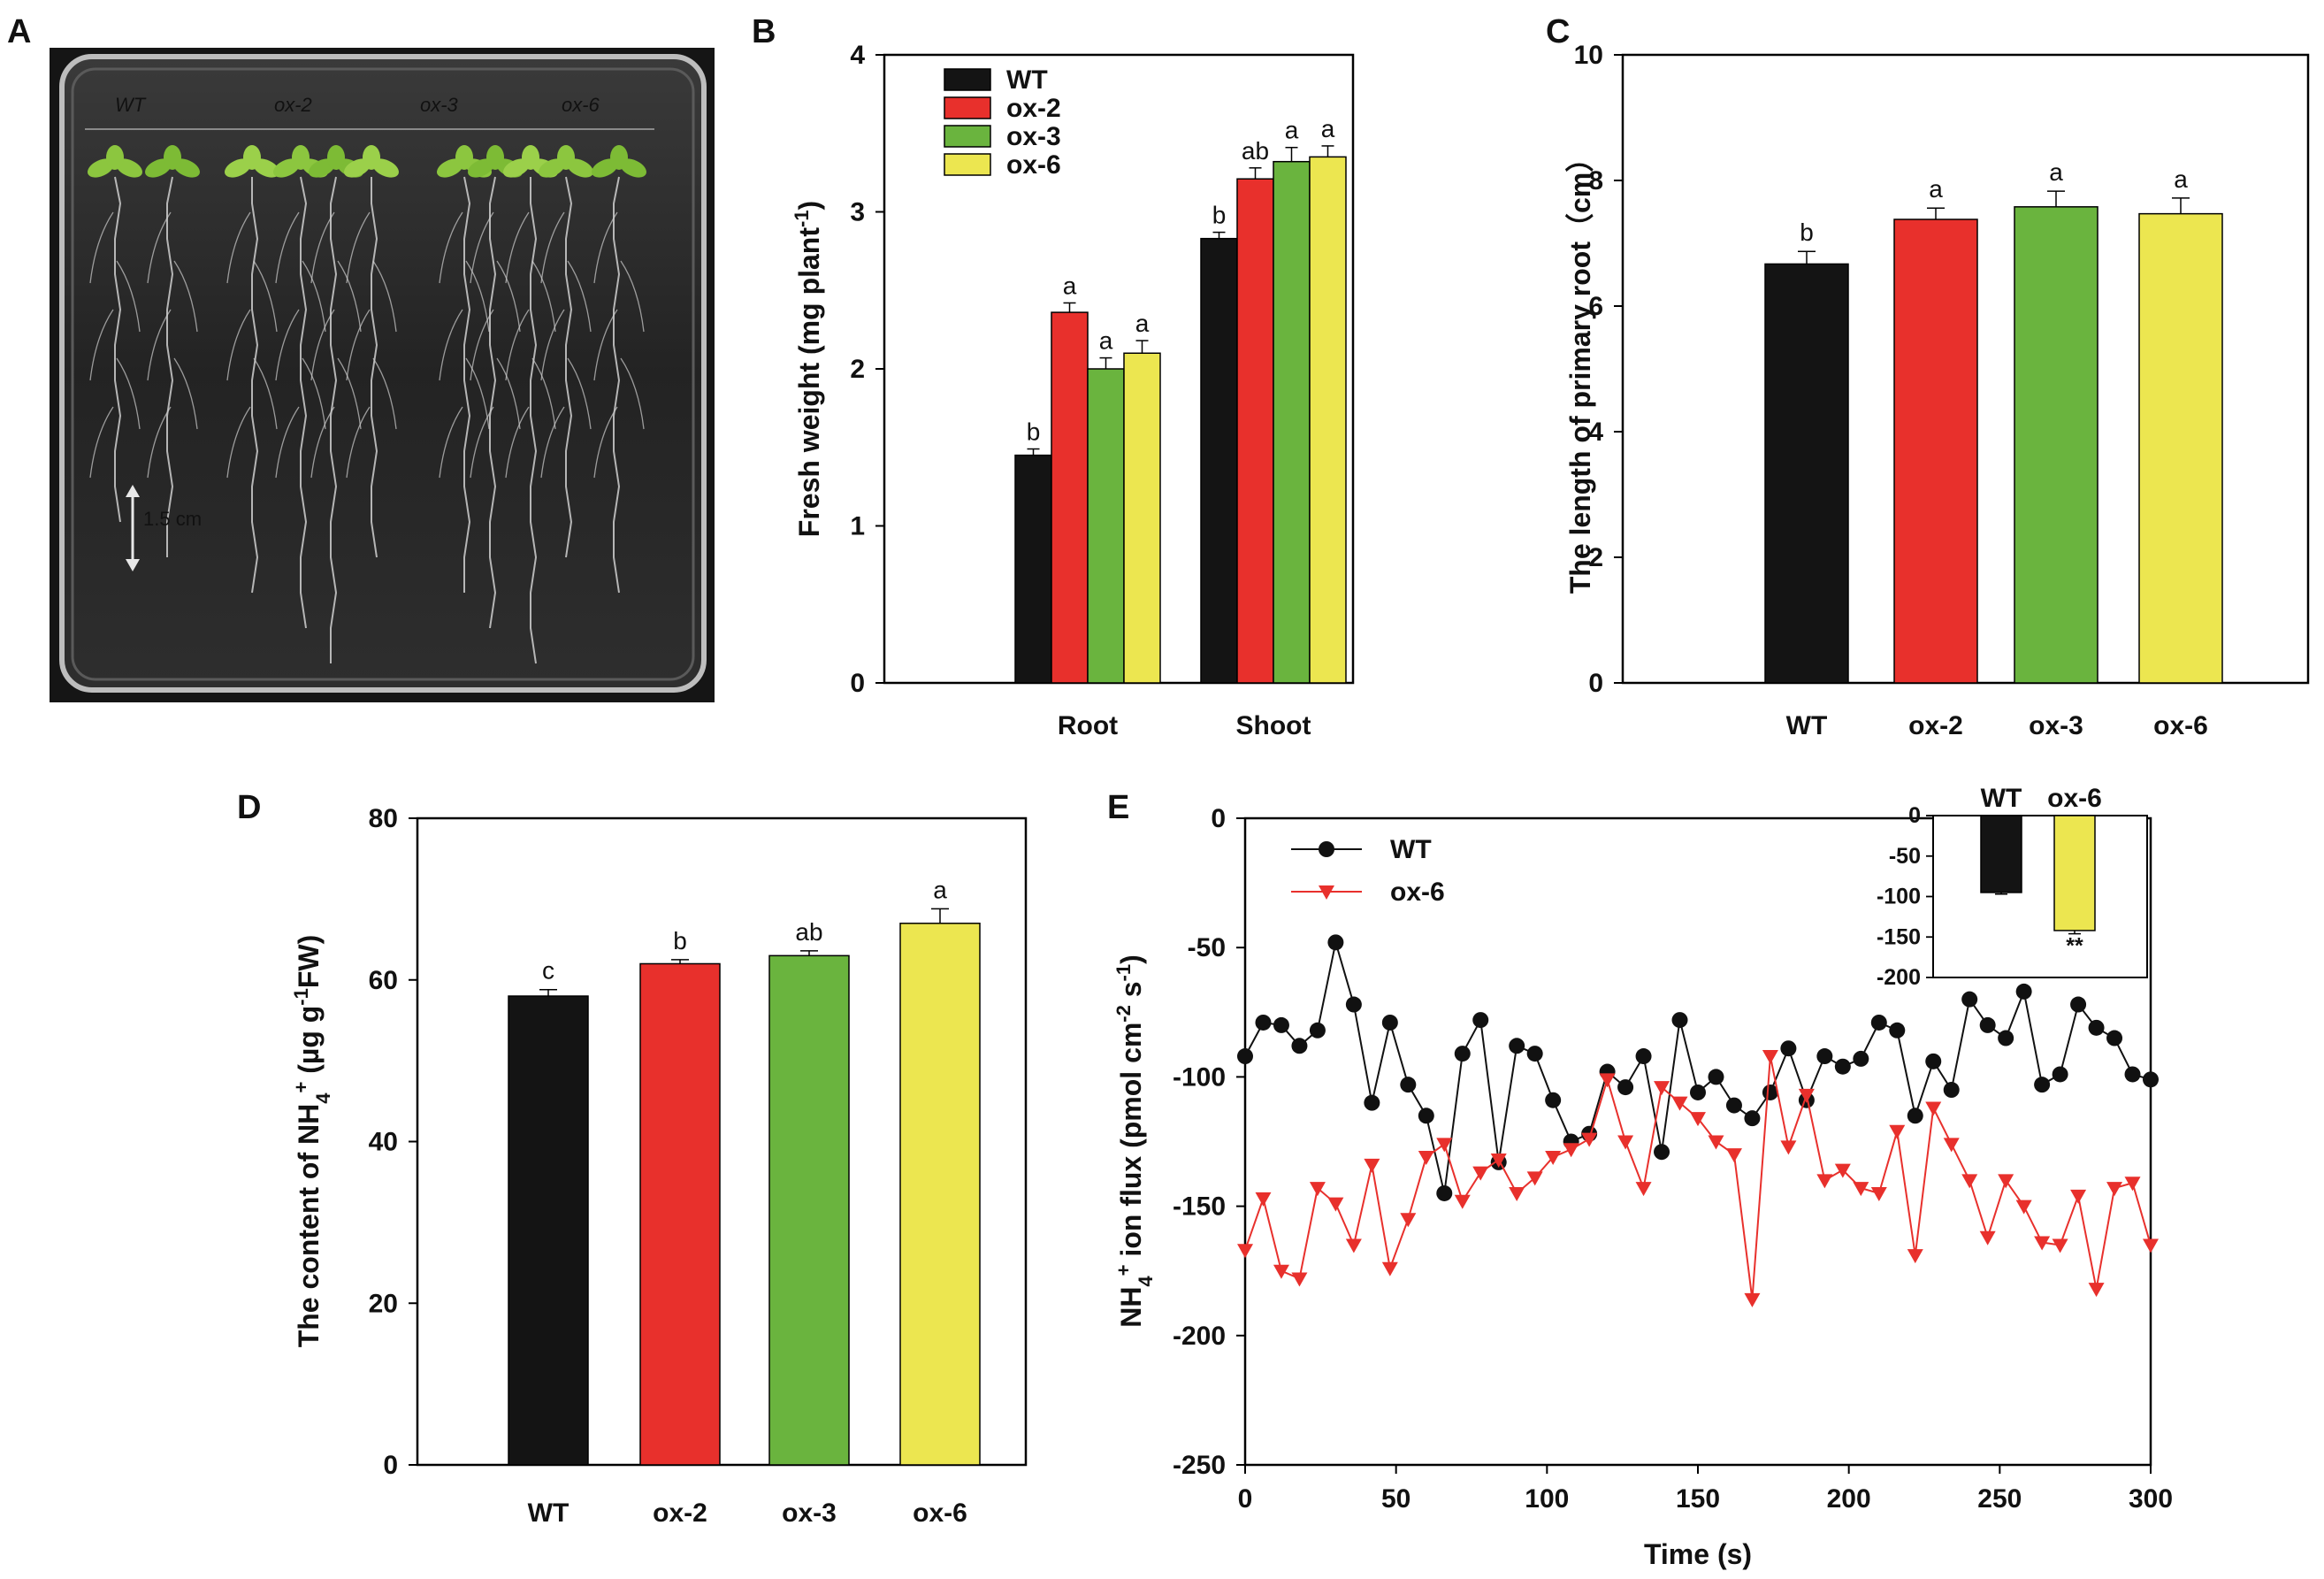 The height and width of the screenshot is (1579, 2324). I want to click on y-tick-label: 80, so click(383, 818).